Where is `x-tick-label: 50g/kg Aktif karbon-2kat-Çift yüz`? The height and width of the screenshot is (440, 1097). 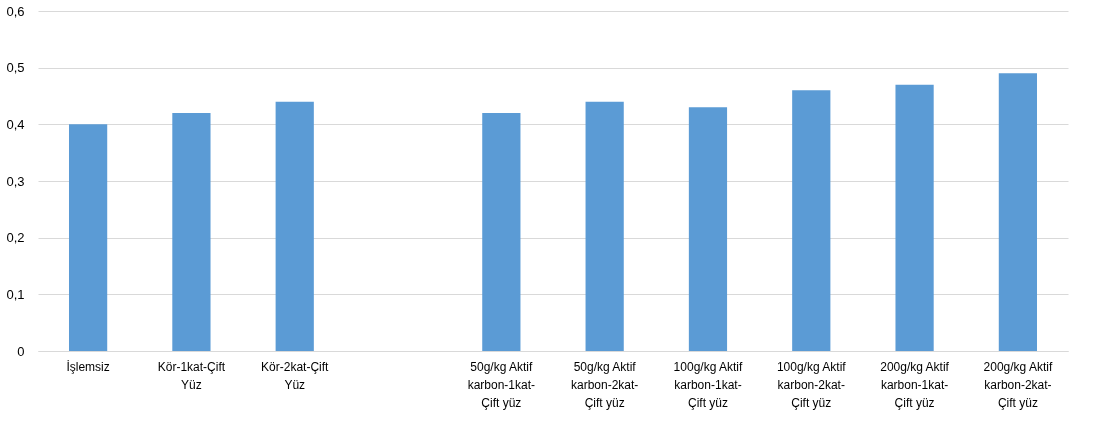
x-tick-label: 50g/kg Aktif karbon-2kat-Çift yüz is located at coordinates (604, 384).